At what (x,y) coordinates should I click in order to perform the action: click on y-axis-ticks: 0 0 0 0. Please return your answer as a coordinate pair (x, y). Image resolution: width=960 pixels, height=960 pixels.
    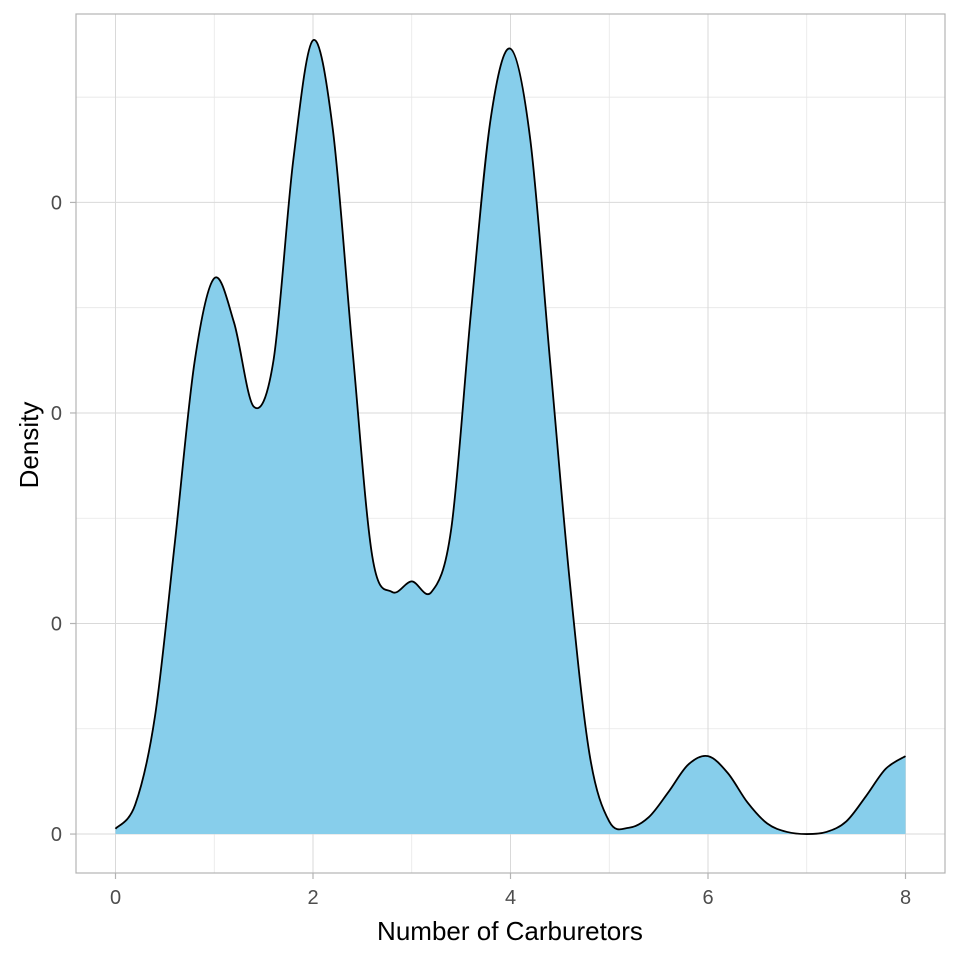
    Looking at the image, I should click on (63, 519).